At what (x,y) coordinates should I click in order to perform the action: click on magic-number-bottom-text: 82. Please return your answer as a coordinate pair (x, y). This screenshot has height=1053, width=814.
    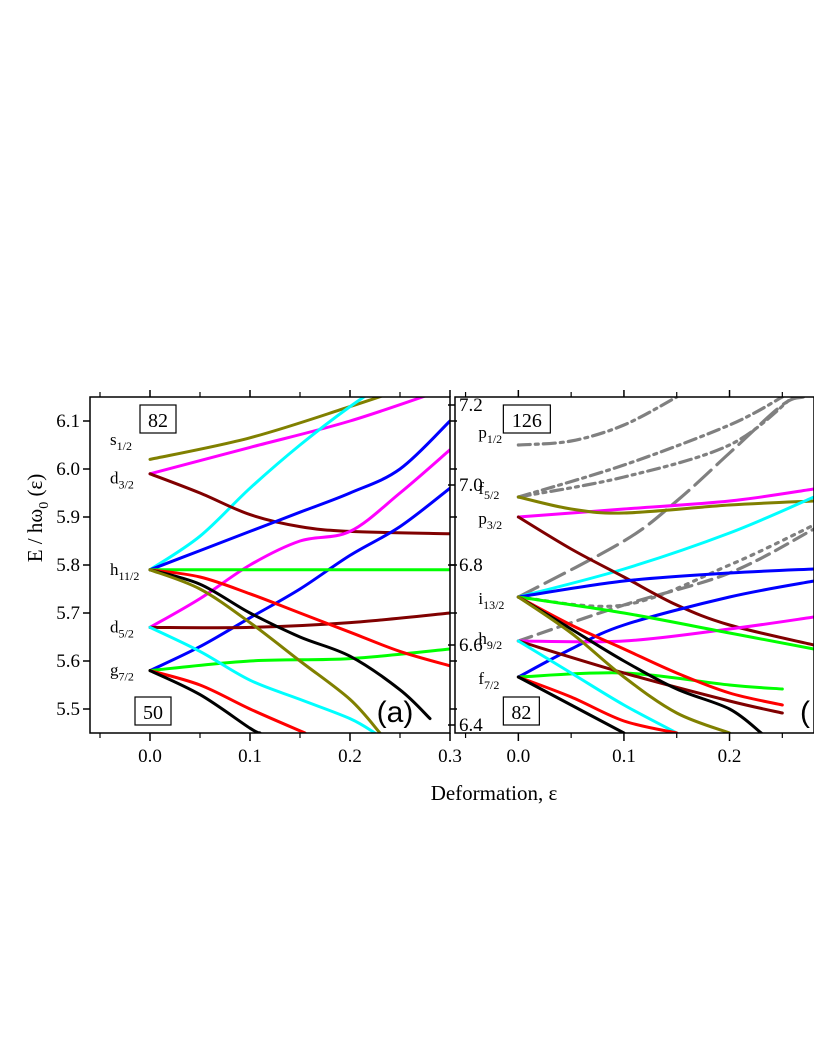
    Looking at the image, I should click on (521, 713).